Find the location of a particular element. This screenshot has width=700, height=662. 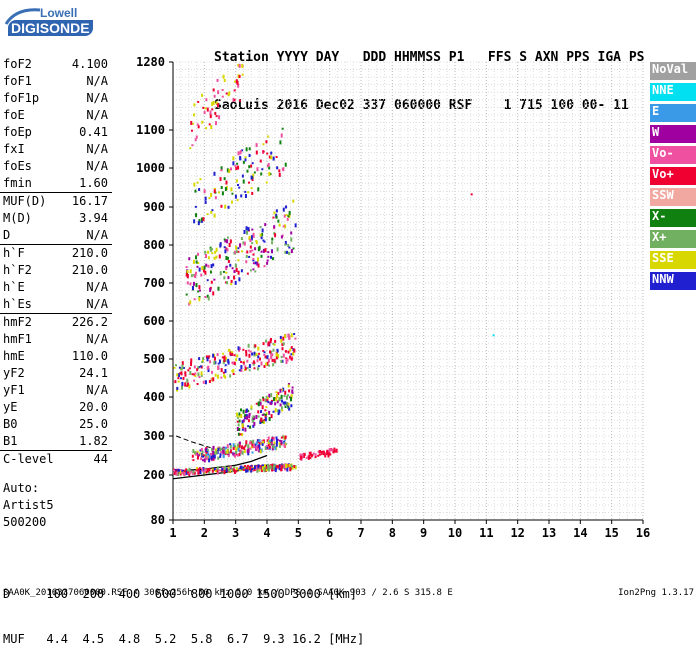

legend-item: NoVal is located at coordinates (673, 71).